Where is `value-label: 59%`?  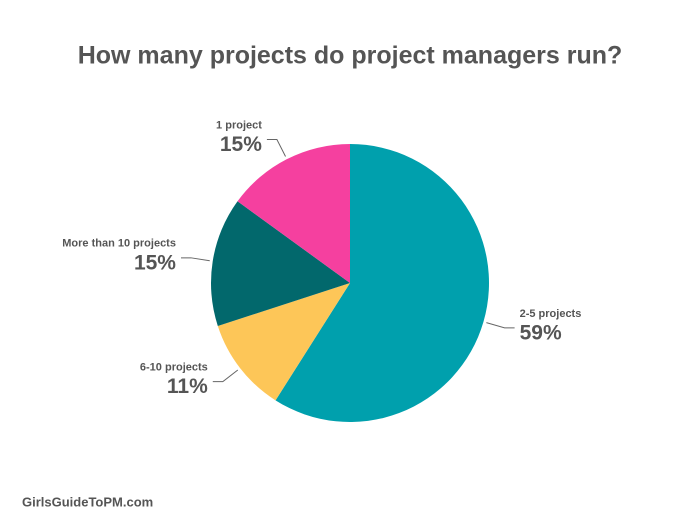
value-label: 59% is located at coordinates (541, 332).